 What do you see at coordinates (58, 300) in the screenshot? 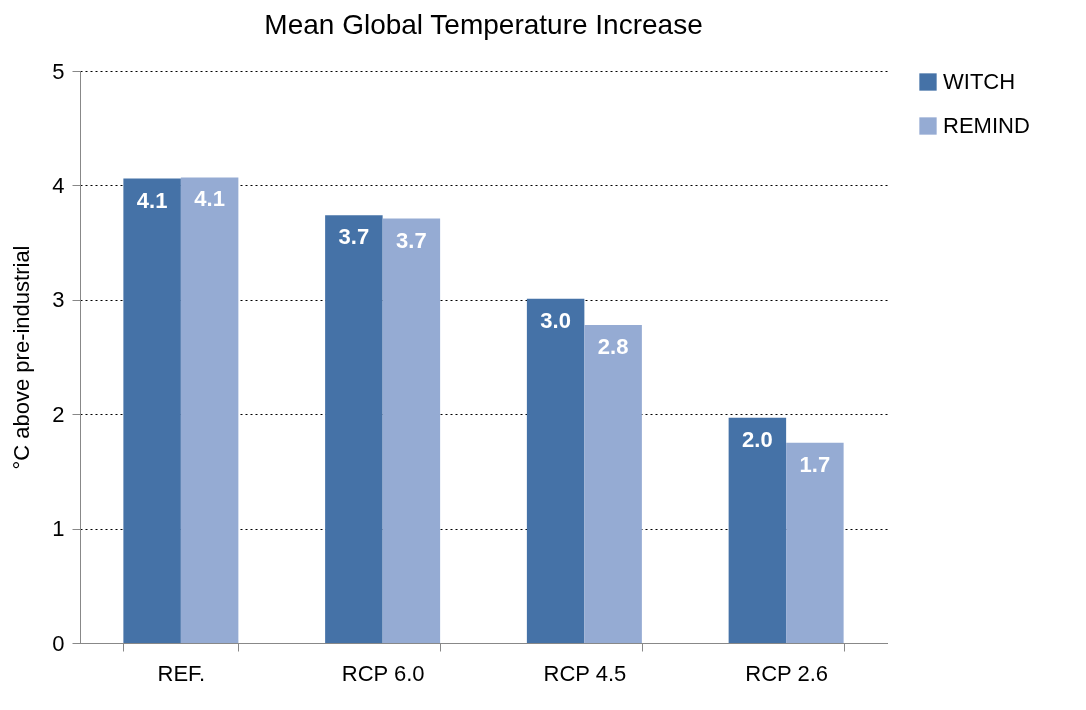
I see `y-tick-label: 3` at bounding box center [58, 300].